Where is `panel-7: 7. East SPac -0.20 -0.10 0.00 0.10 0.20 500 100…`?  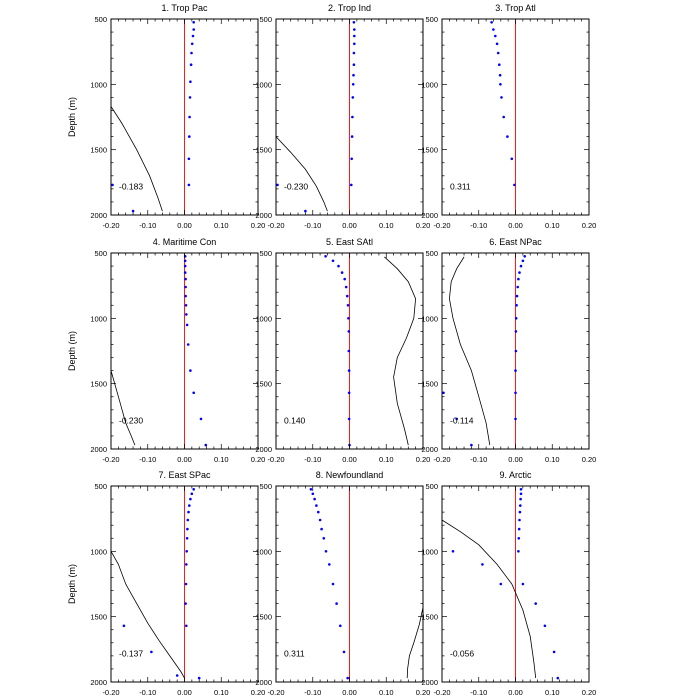
panel-7: 7. East SPac -0.20 -0.10 0.00 0.10 0.20 500 100… is located at coordinates (166, 583).